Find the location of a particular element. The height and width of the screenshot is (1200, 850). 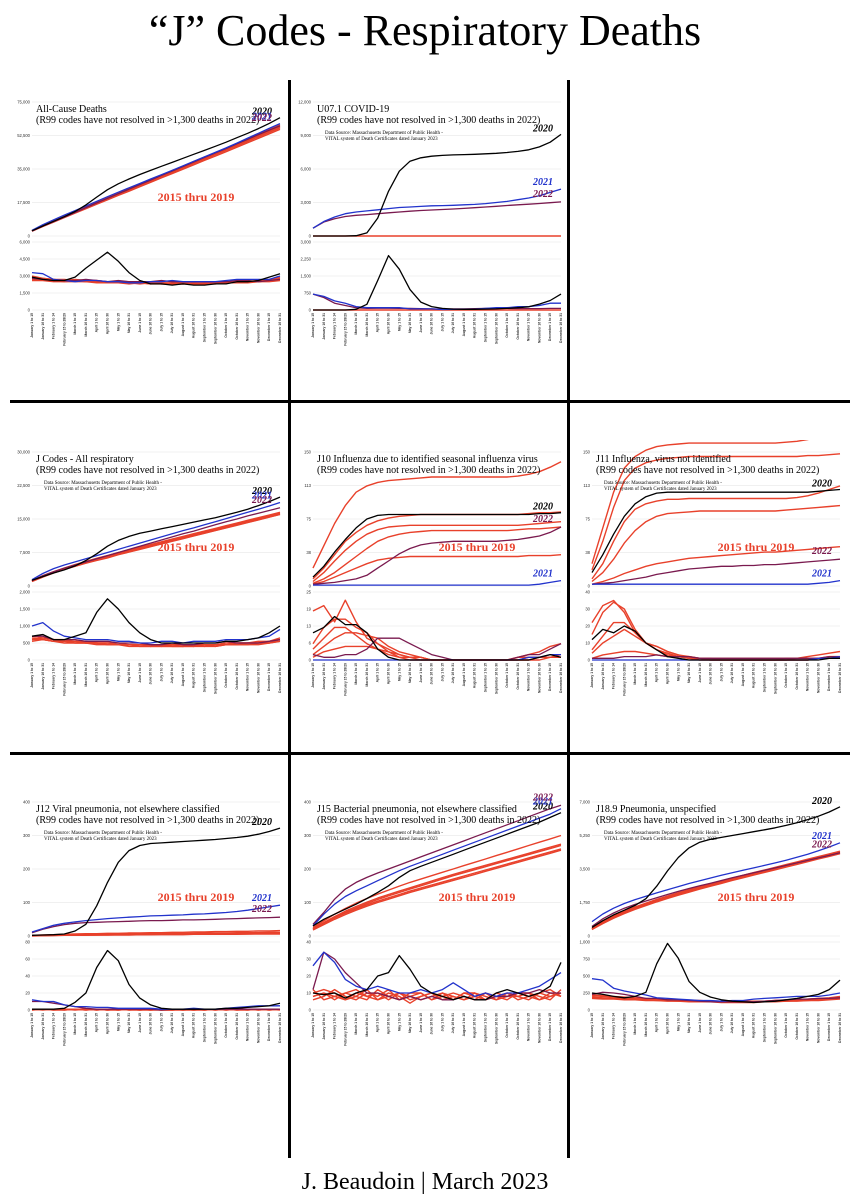

bottom-y-tick-label: 0 is located at coordinates (29, 660).